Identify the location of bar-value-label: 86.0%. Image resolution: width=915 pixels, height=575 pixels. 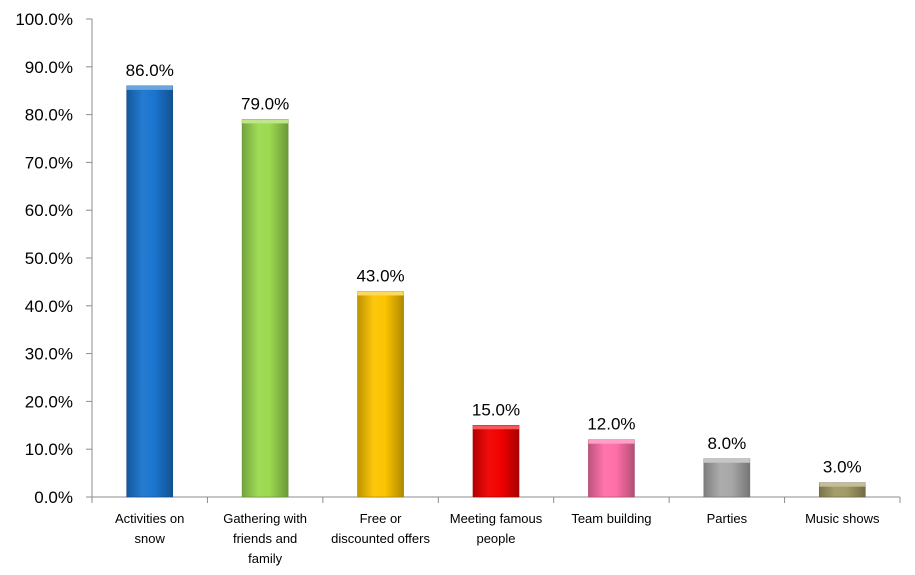
(150, 70).